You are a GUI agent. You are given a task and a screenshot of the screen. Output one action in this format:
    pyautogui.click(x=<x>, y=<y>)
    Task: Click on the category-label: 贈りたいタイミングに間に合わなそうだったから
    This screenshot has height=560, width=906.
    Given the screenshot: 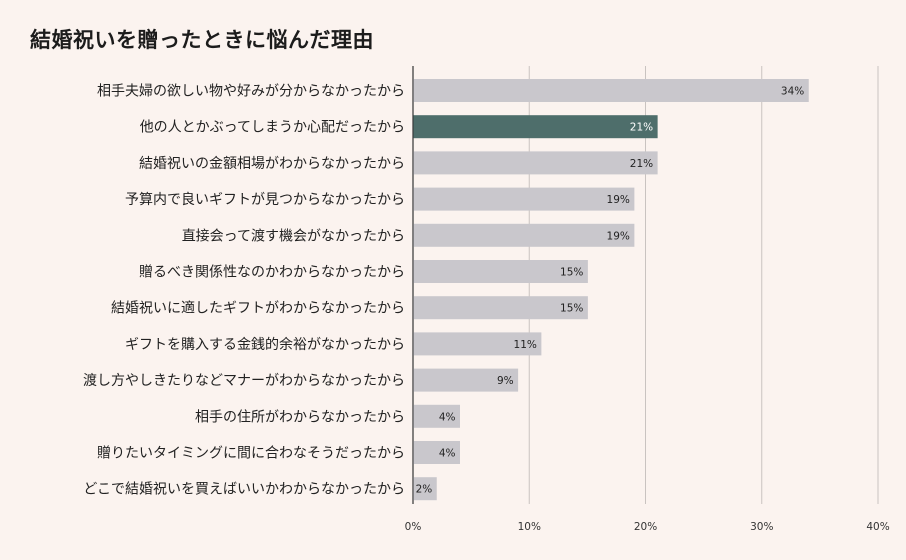 What is the action you would take?
    pyautogui.click(x=251, y=454)
    